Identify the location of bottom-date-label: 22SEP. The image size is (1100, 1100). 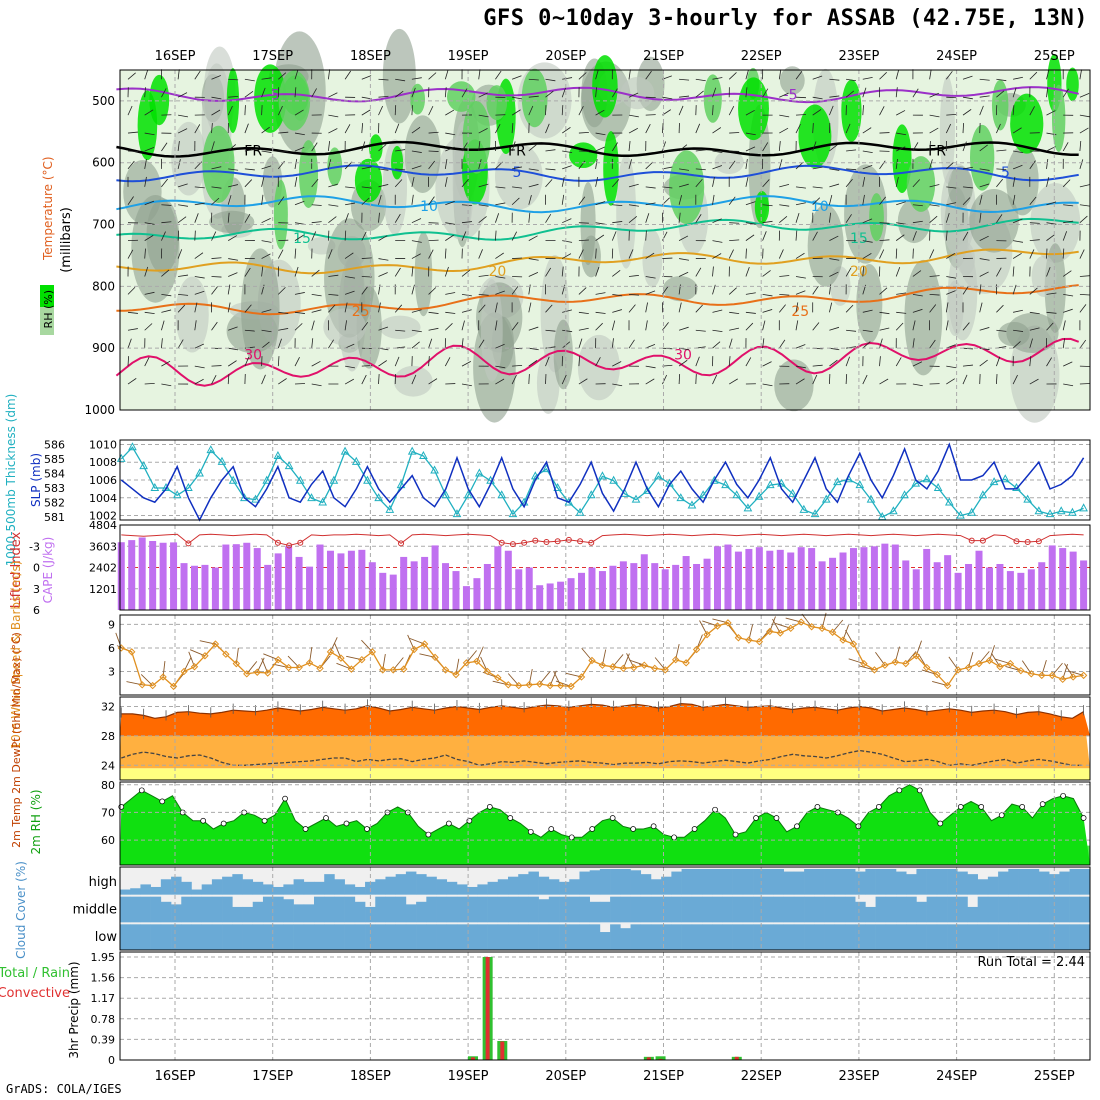
(761, 1076).